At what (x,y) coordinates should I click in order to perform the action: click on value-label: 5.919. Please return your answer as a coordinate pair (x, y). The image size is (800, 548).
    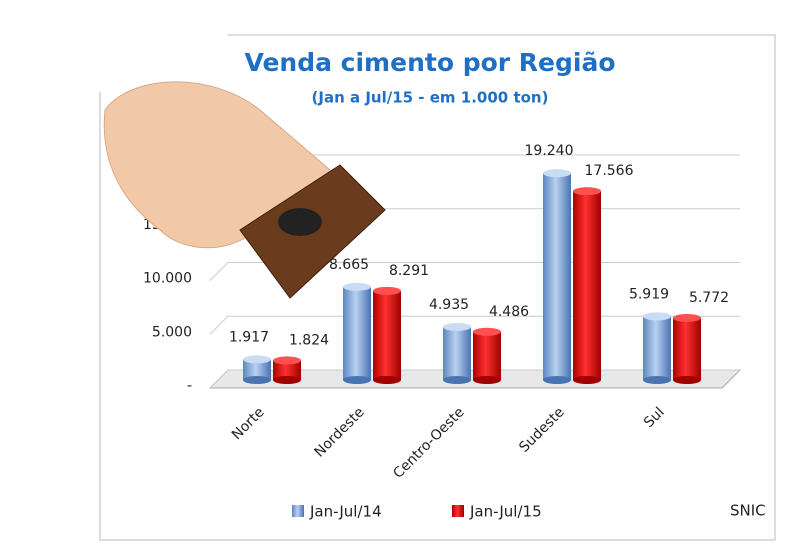
    Looking at the image, I should click on (649, 294).